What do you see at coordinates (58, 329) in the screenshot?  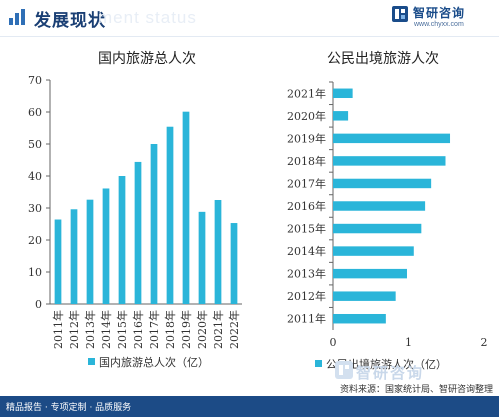 I see `x-tick-label: 2011年` at bounding box center [58, 329].